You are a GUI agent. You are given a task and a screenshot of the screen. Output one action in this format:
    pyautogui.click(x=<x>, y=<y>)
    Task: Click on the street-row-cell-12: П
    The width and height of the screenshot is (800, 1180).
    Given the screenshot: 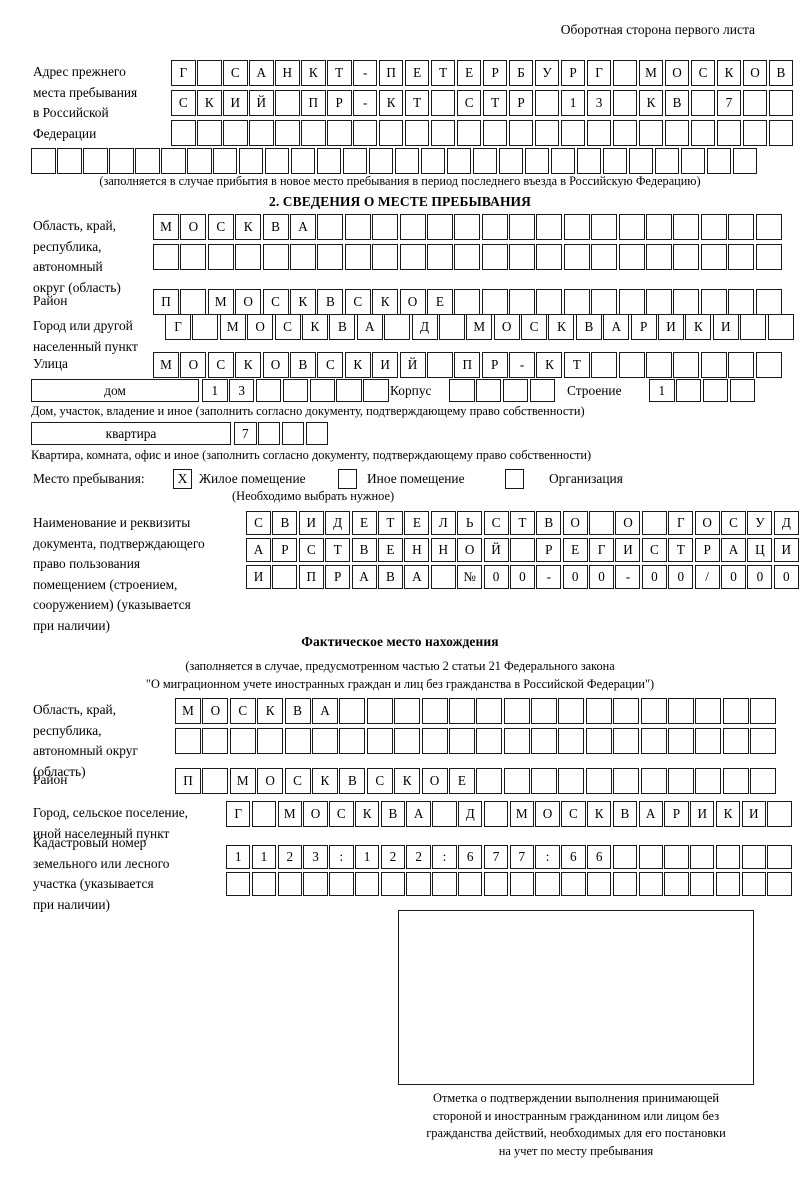 What is the action you would take?
    pyautogui.click(x=467, y=365)
    